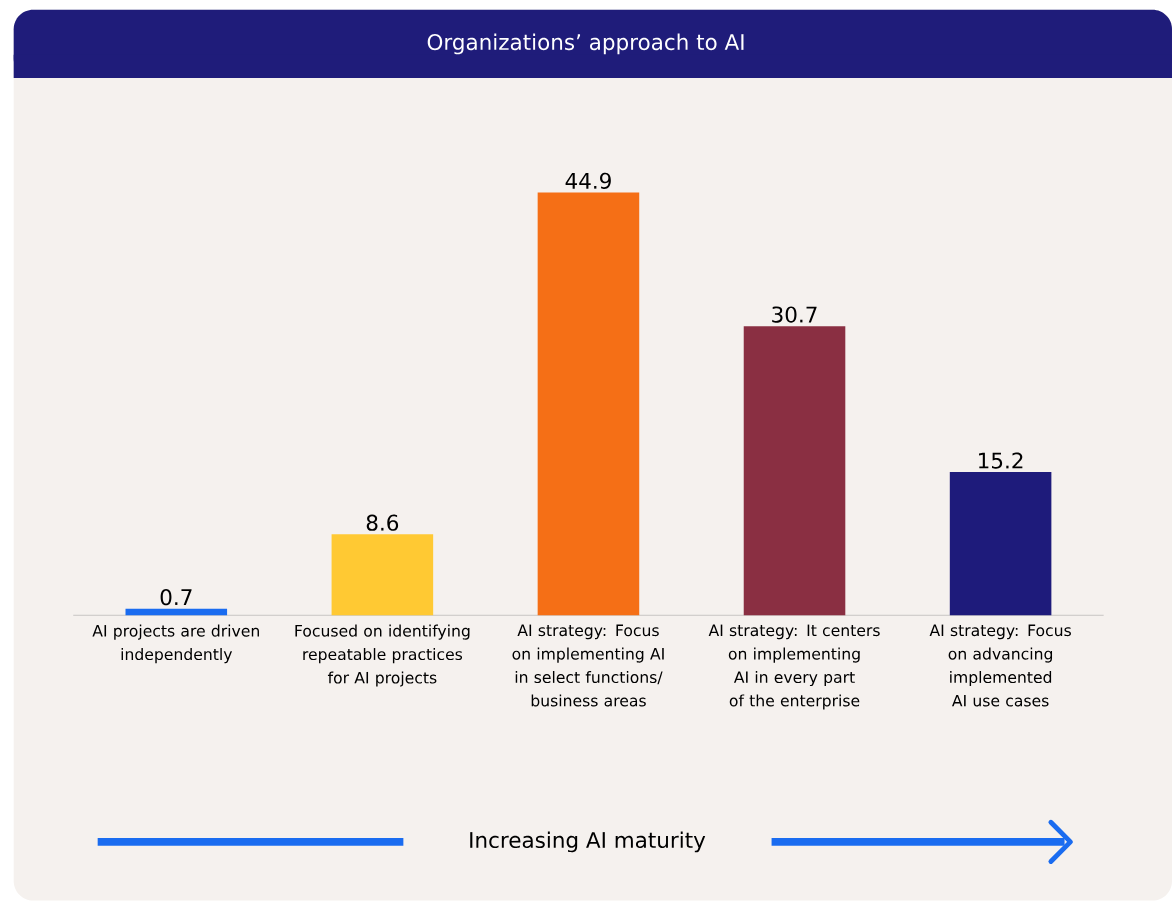  Describe the element at coordinates (176, 597) in the screenshot. I see `data-label: 0.7` at that location.